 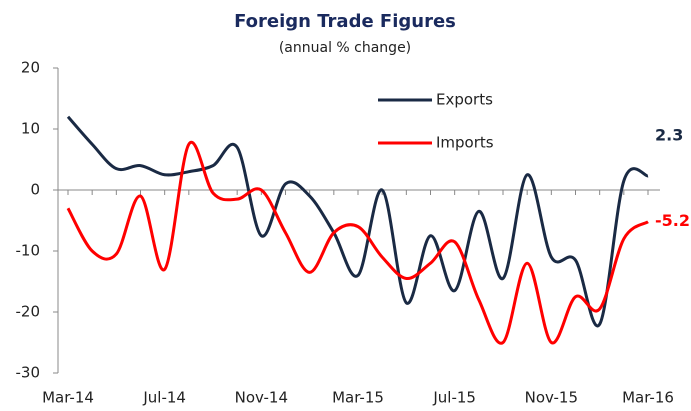 I want to click on y-tick-label: -30, so click(x=28, y=373).